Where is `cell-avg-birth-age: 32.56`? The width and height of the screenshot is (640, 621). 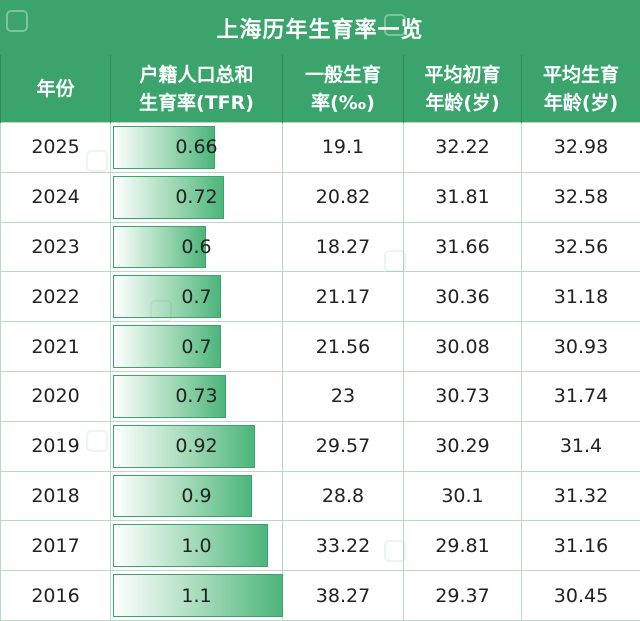 cell-avg-birth-age: 32.56 is located at coordinates (581, 247).